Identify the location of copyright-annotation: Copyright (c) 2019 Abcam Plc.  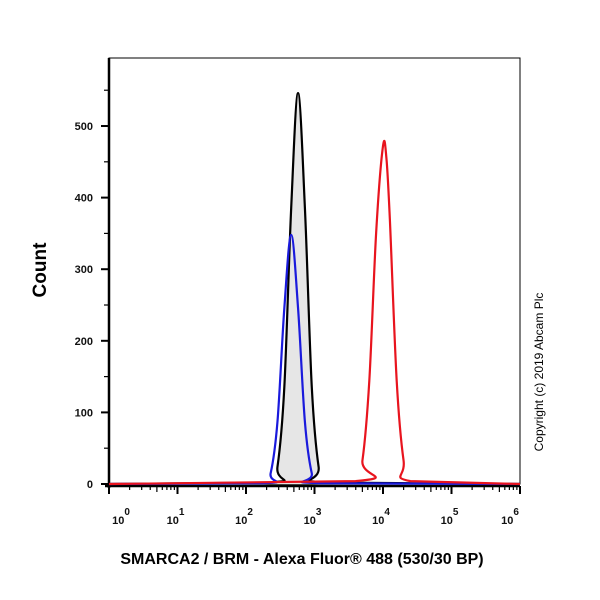
(539, 372).